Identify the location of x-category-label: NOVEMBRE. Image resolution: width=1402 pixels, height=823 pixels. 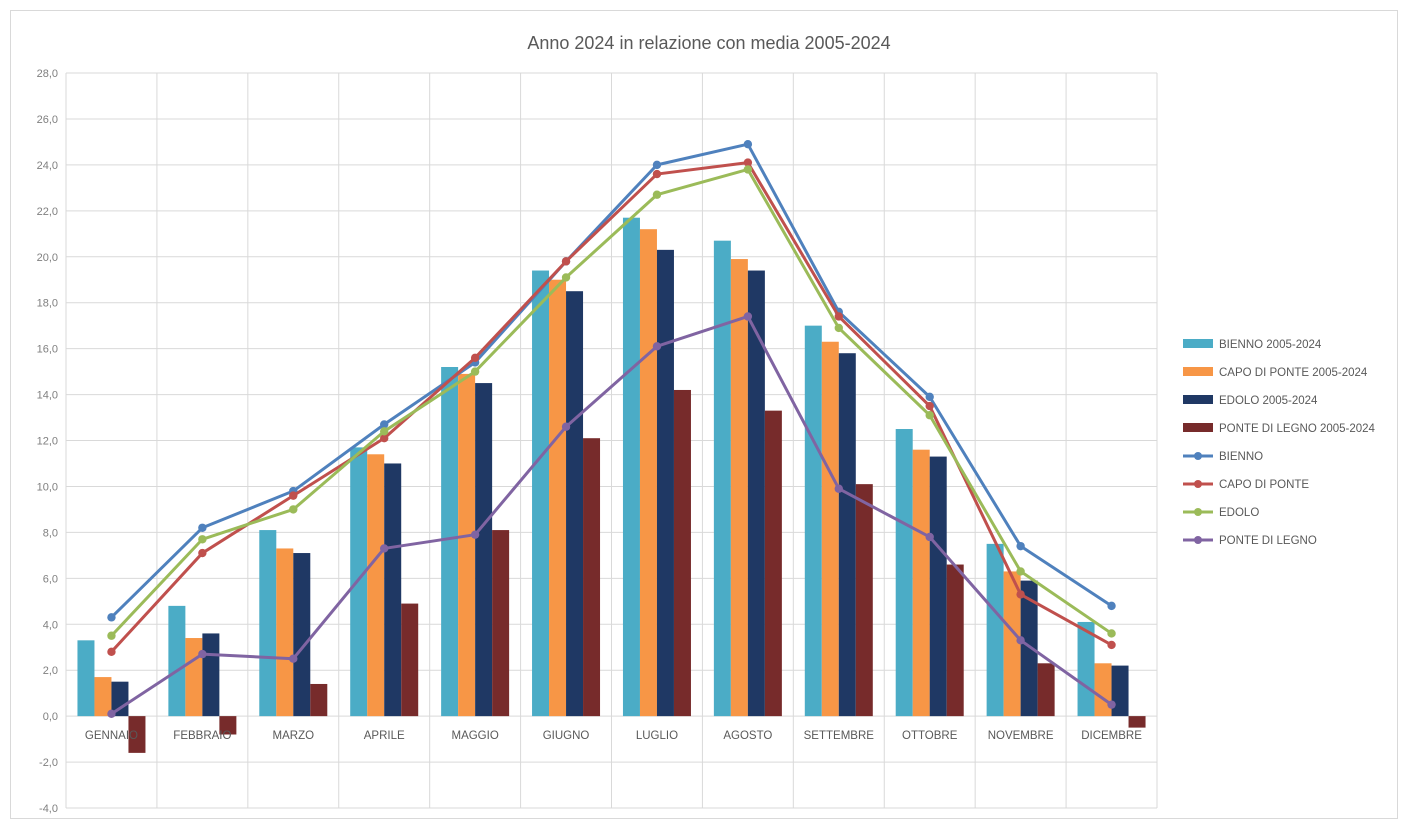
(1021, 736).